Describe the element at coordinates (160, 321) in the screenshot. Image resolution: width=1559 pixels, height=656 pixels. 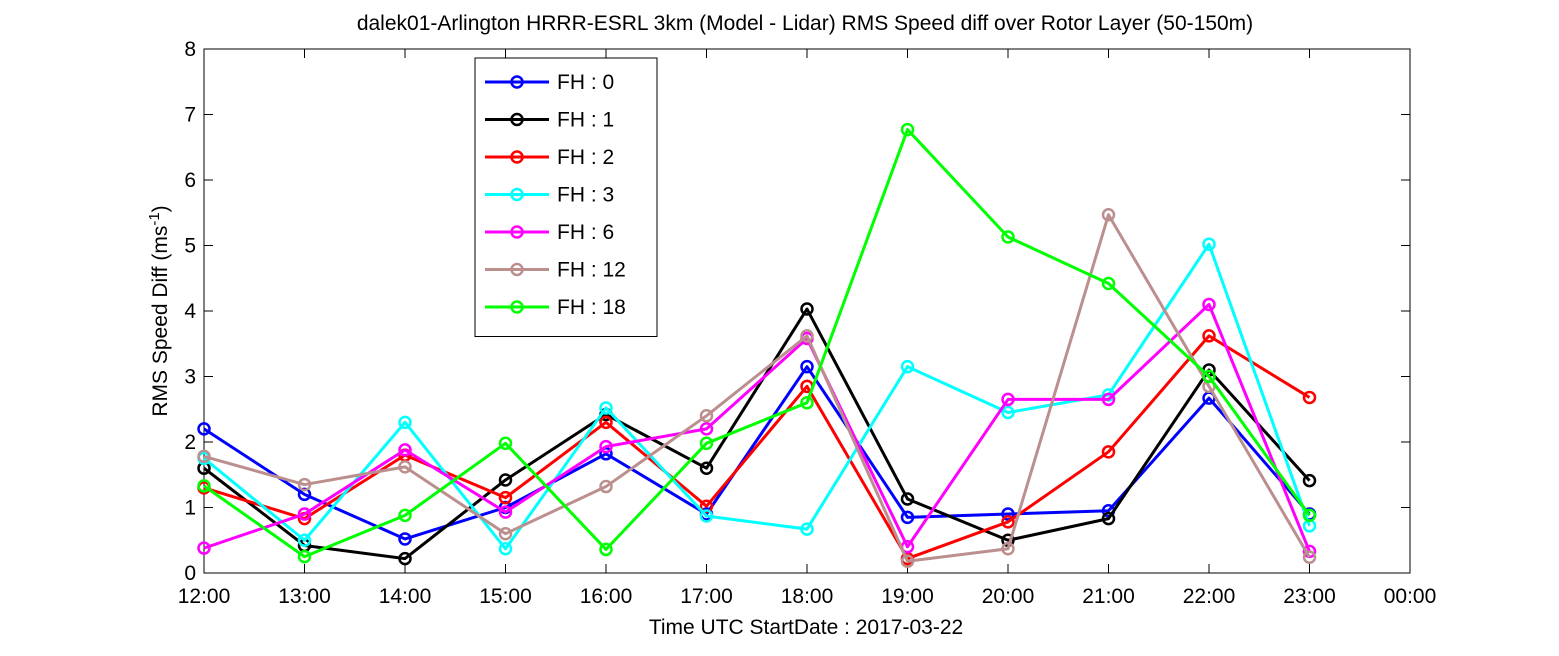
I see `y-axis-label-main: RMS Speed Diff (ms` at that location.